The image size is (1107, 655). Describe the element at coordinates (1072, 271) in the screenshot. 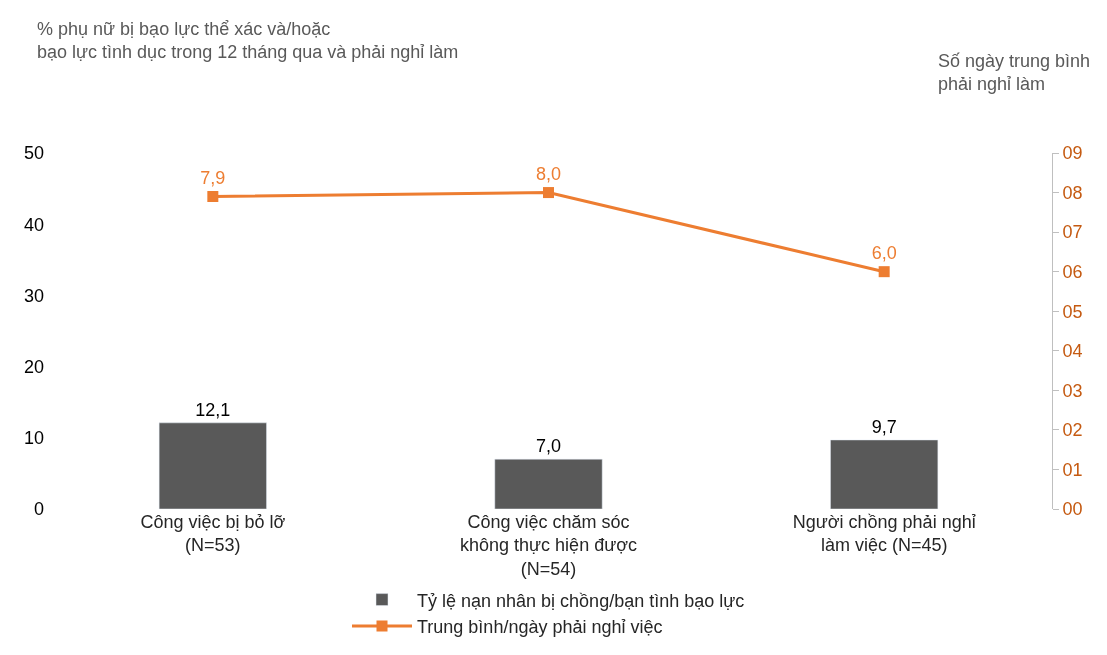

I see `y2-tick-label: 06` at that location.